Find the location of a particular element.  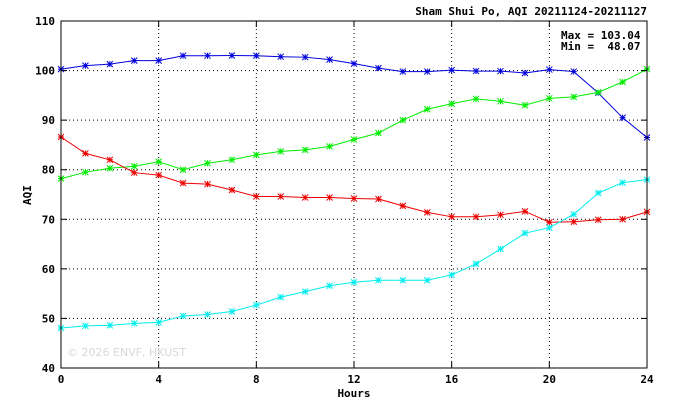

y-tick-label: 80 is located at coordinates (48, 170).